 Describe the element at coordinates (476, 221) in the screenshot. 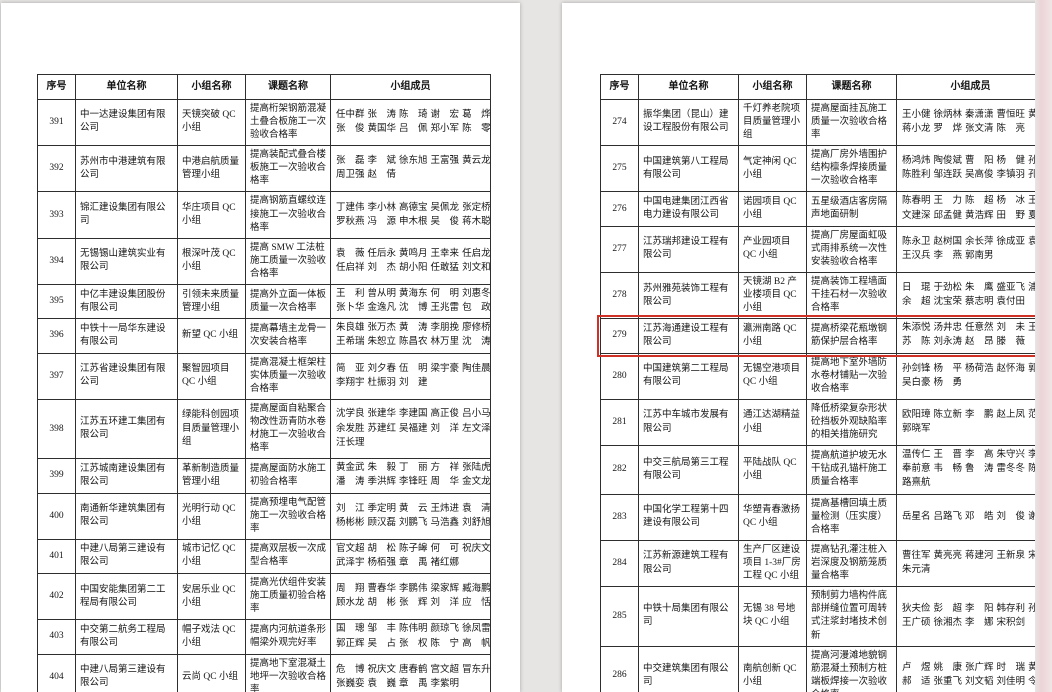

I see `member-name: 蒋木聪` at that location.